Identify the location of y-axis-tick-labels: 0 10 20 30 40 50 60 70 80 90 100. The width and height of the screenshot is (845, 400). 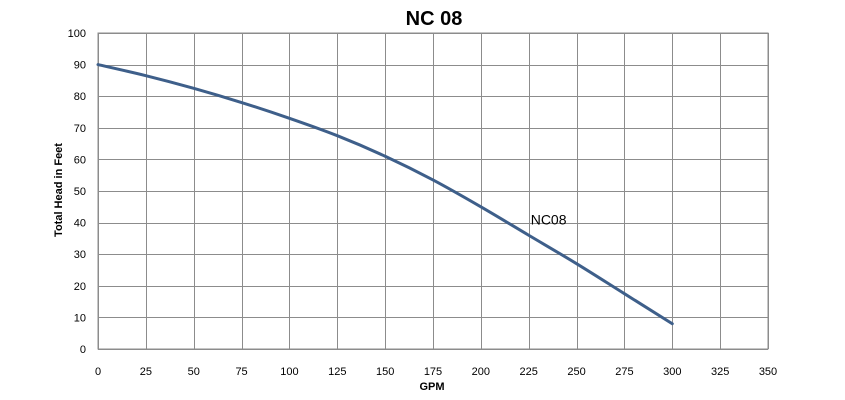
(77, 192).